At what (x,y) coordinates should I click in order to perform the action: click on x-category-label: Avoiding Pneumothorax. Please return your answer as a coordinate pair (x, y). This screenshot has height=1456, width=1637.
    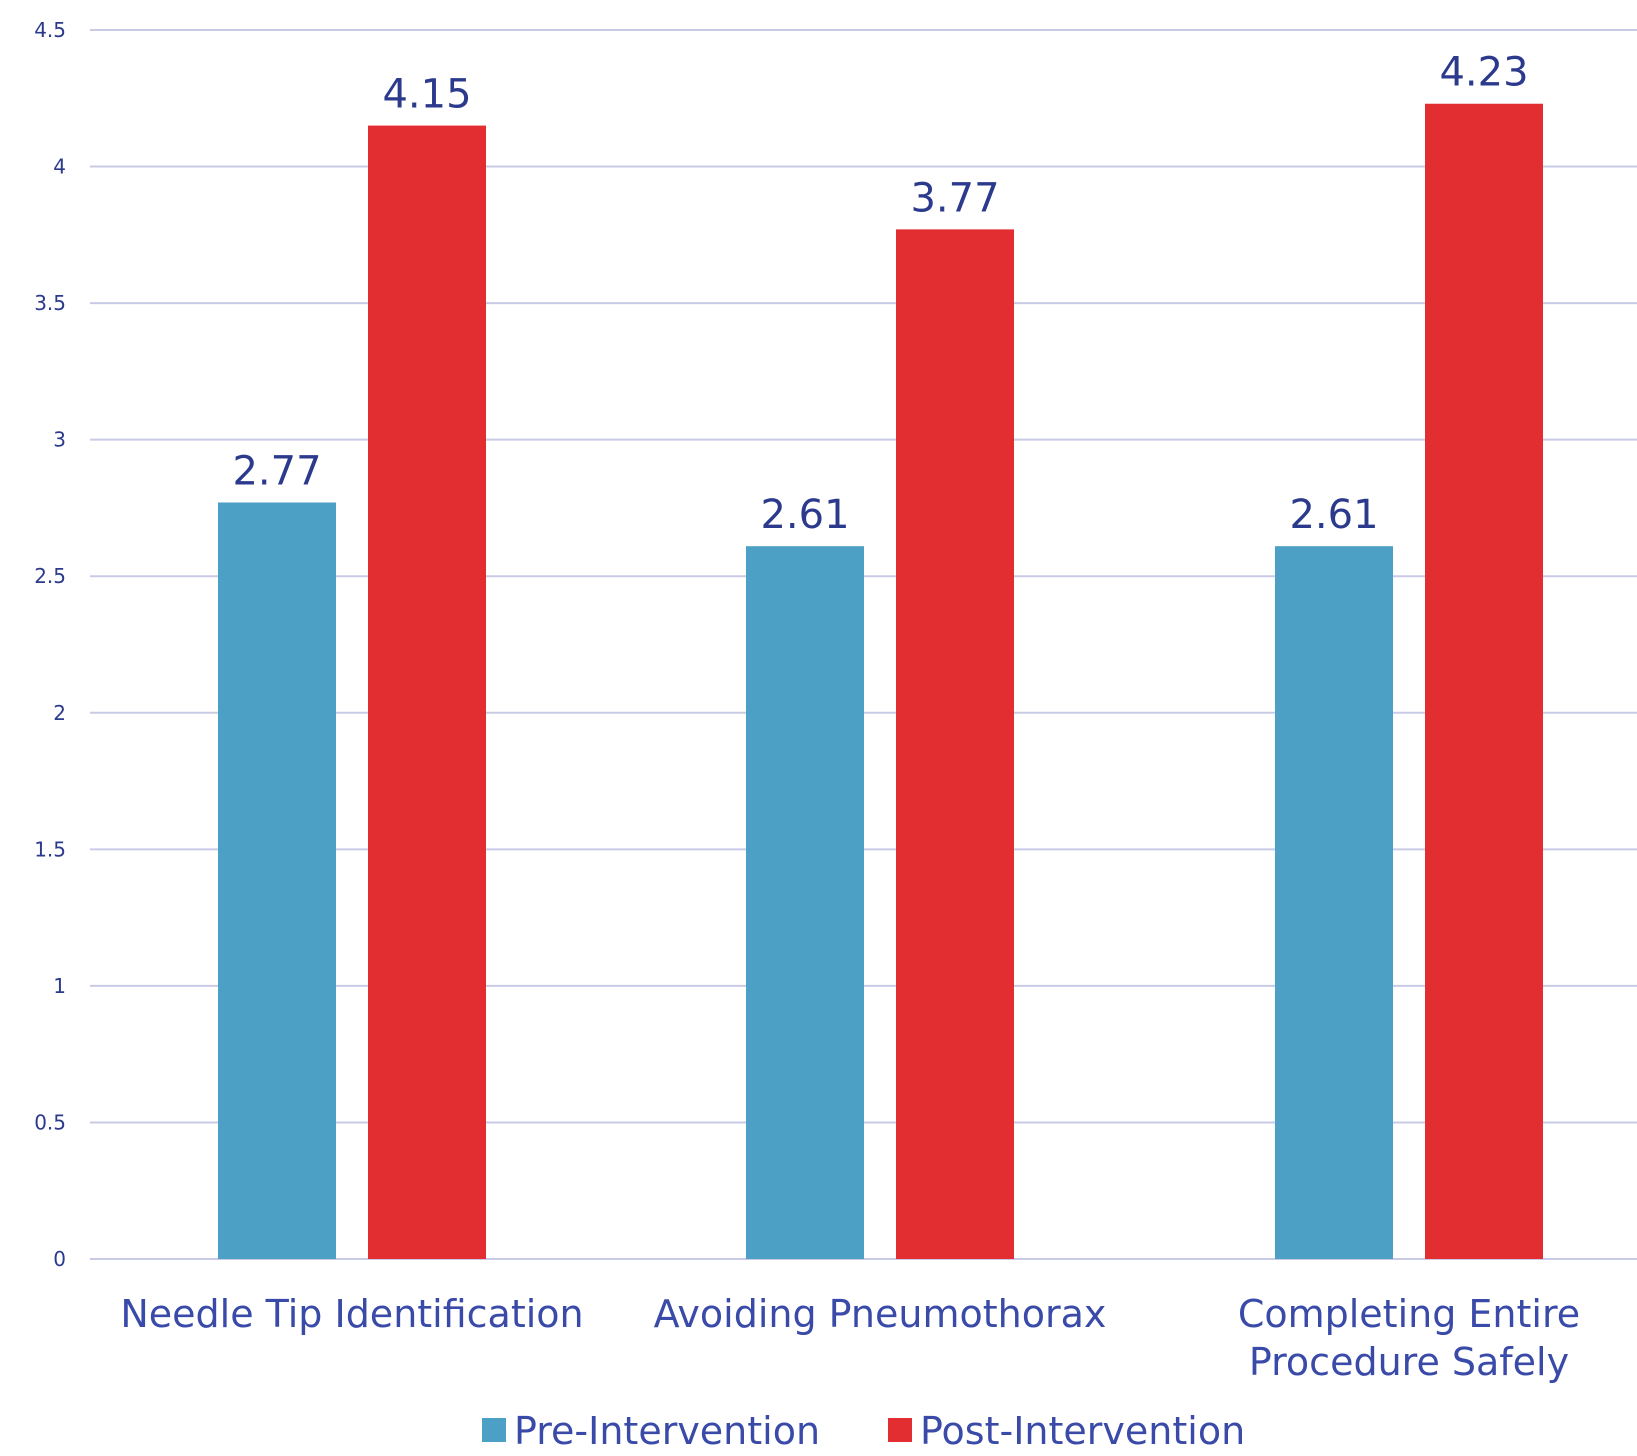
    Looking at the image, I should click on (880, 1314).